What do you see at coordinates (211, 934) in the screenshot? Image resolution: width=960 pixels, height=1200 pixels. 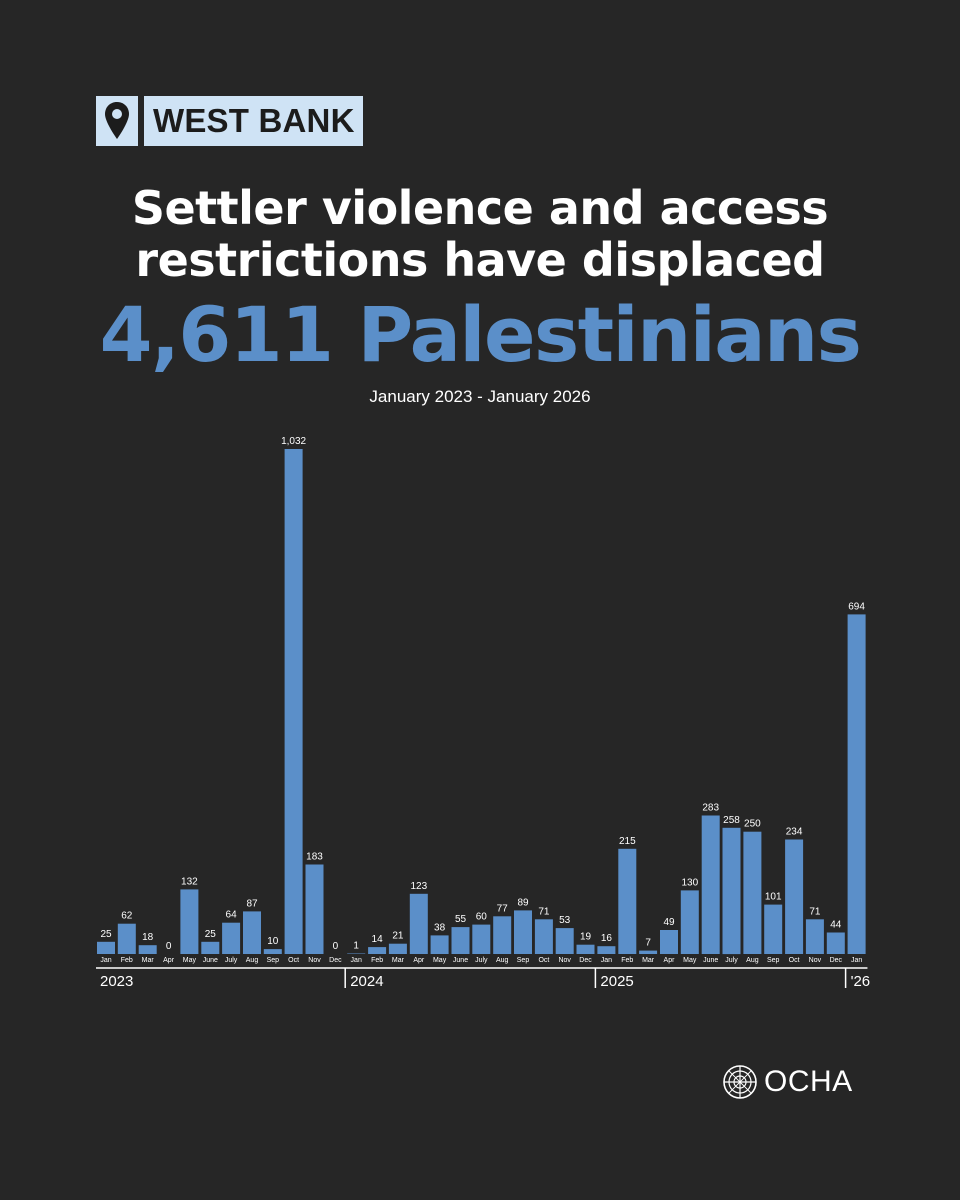 I see `data-label-5: 25` at bounding box center [211, 934].